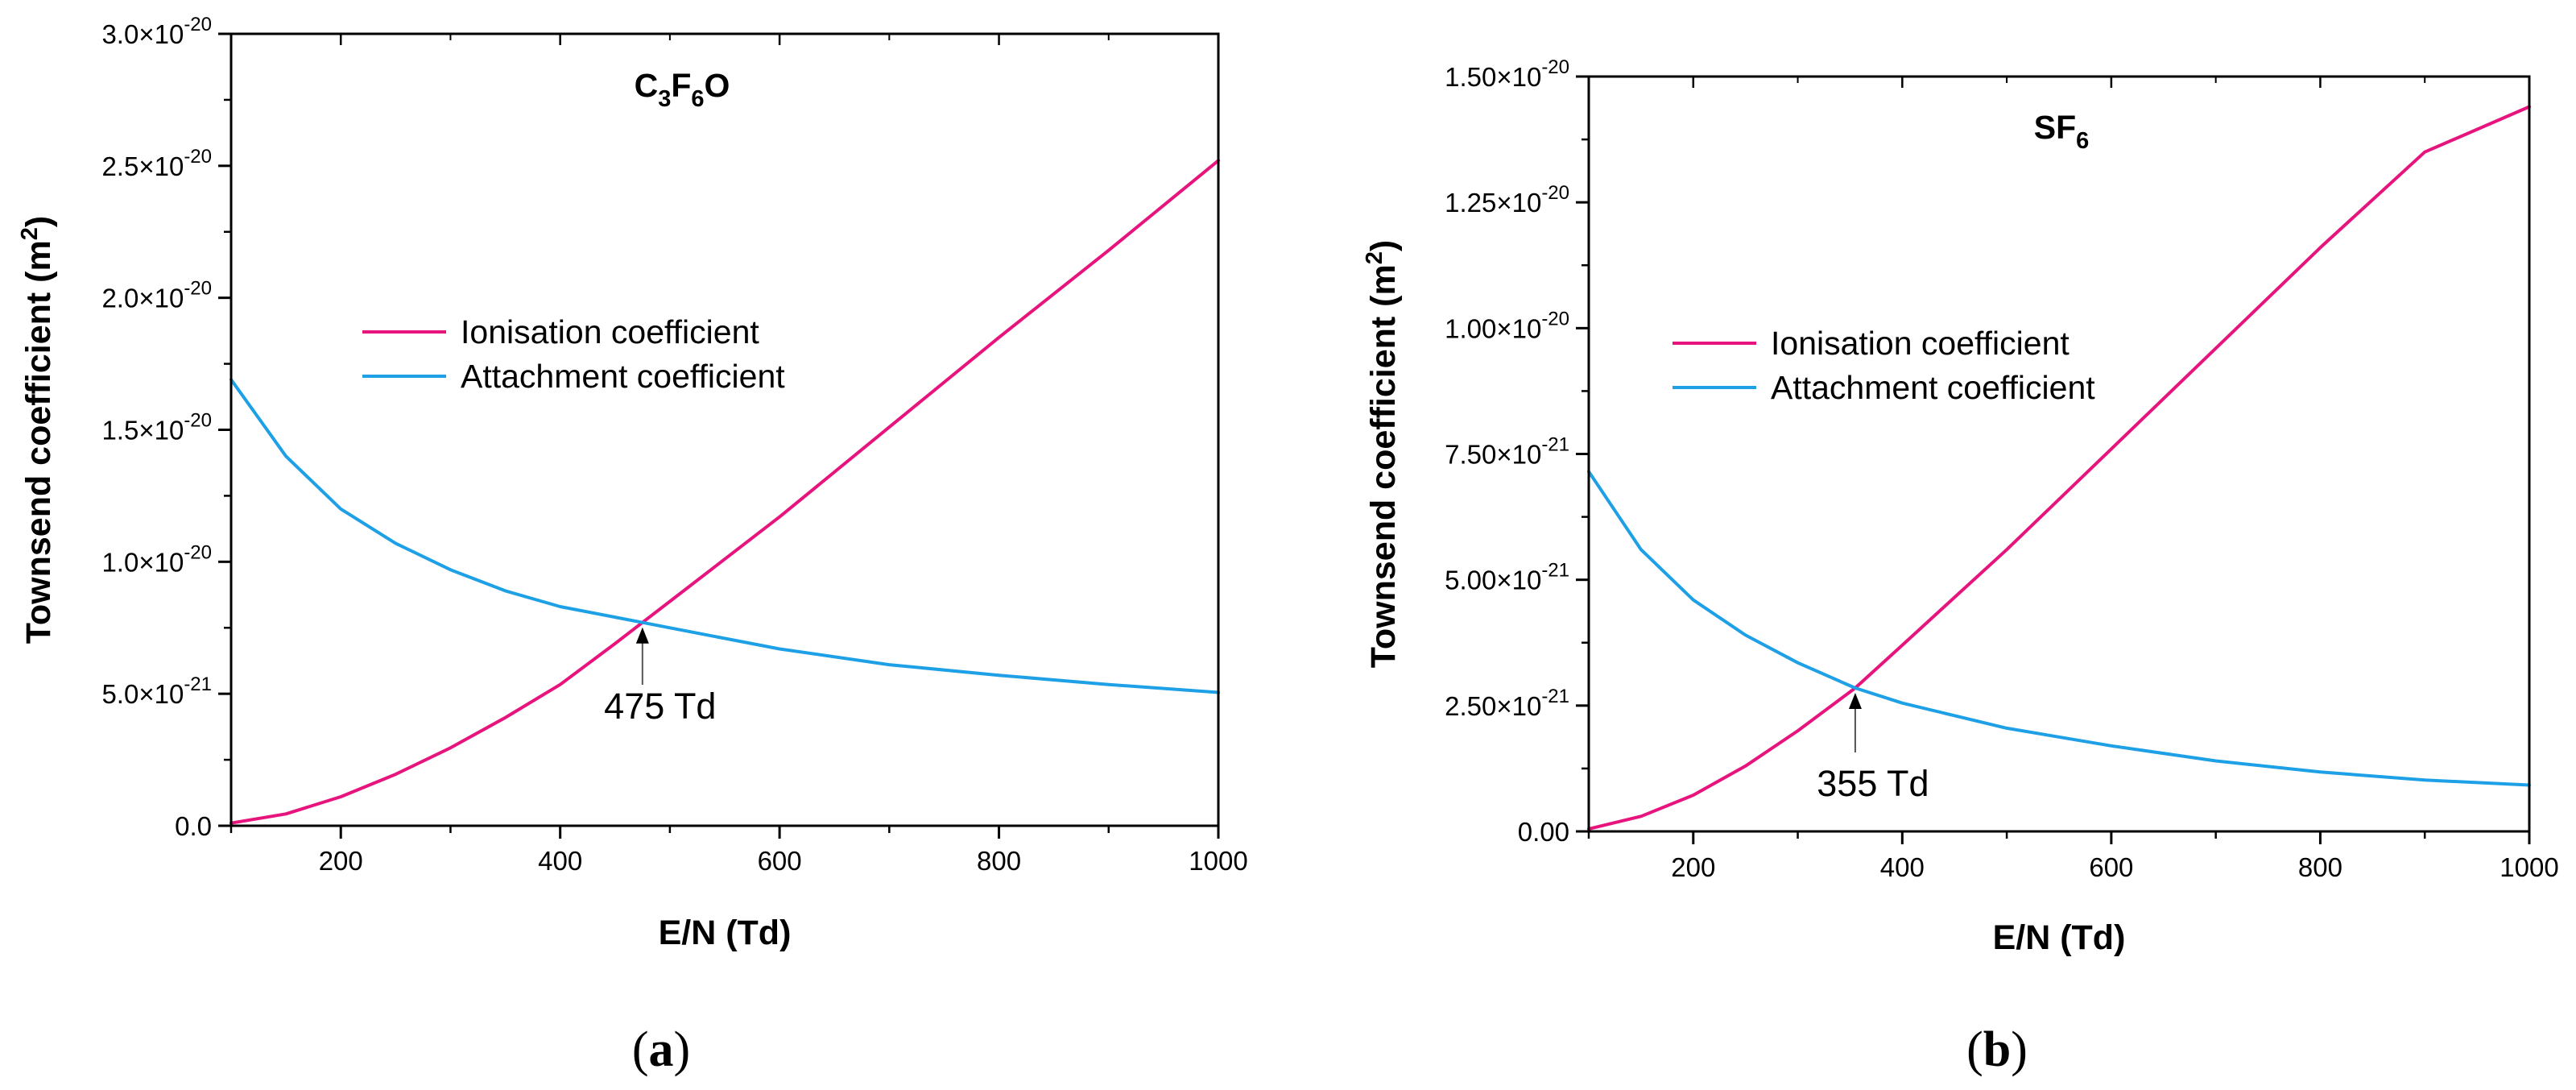  What do you see at coordinates (1507, 200) in the screenshot?
I see `y-tick-label: 1.25×10⁻²⁰` at bounding box center [1507, 200].